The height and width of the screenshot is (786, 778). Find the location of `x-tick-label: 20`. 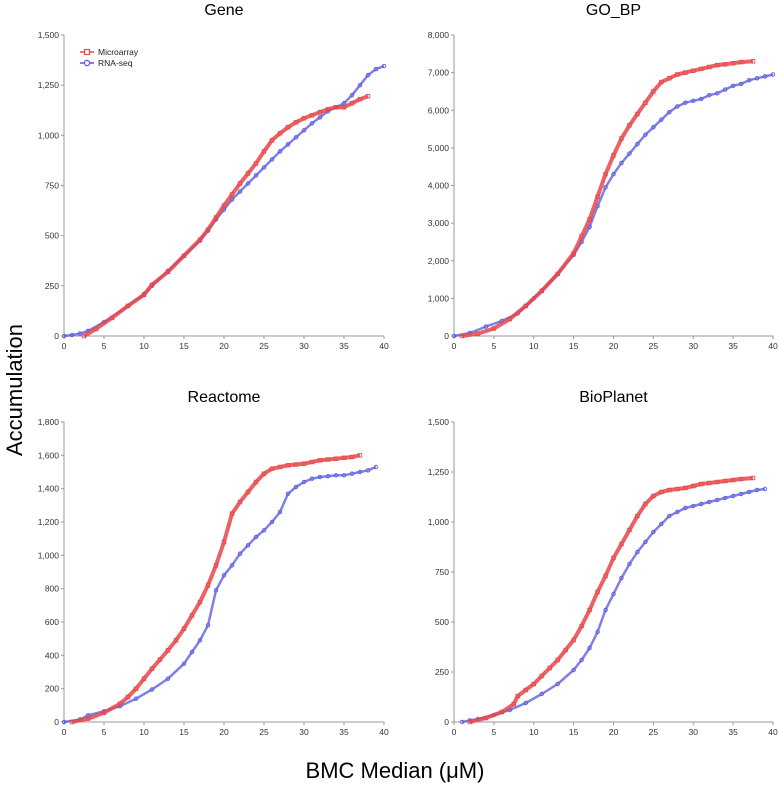

x-tick-label: 20 is located at coordinates (224, 732).